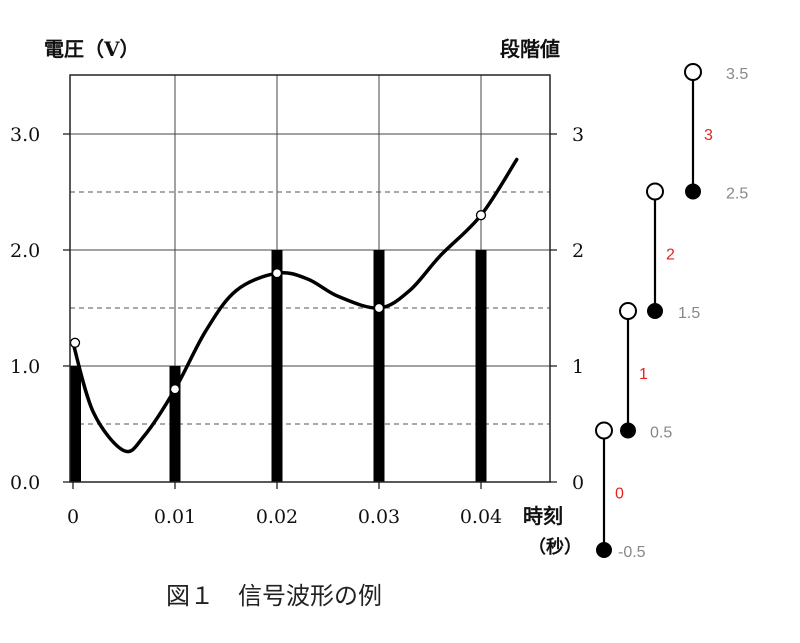 The image size is (800, 643). I want to click on left-tick-label: 2.0, so click(25, 251).